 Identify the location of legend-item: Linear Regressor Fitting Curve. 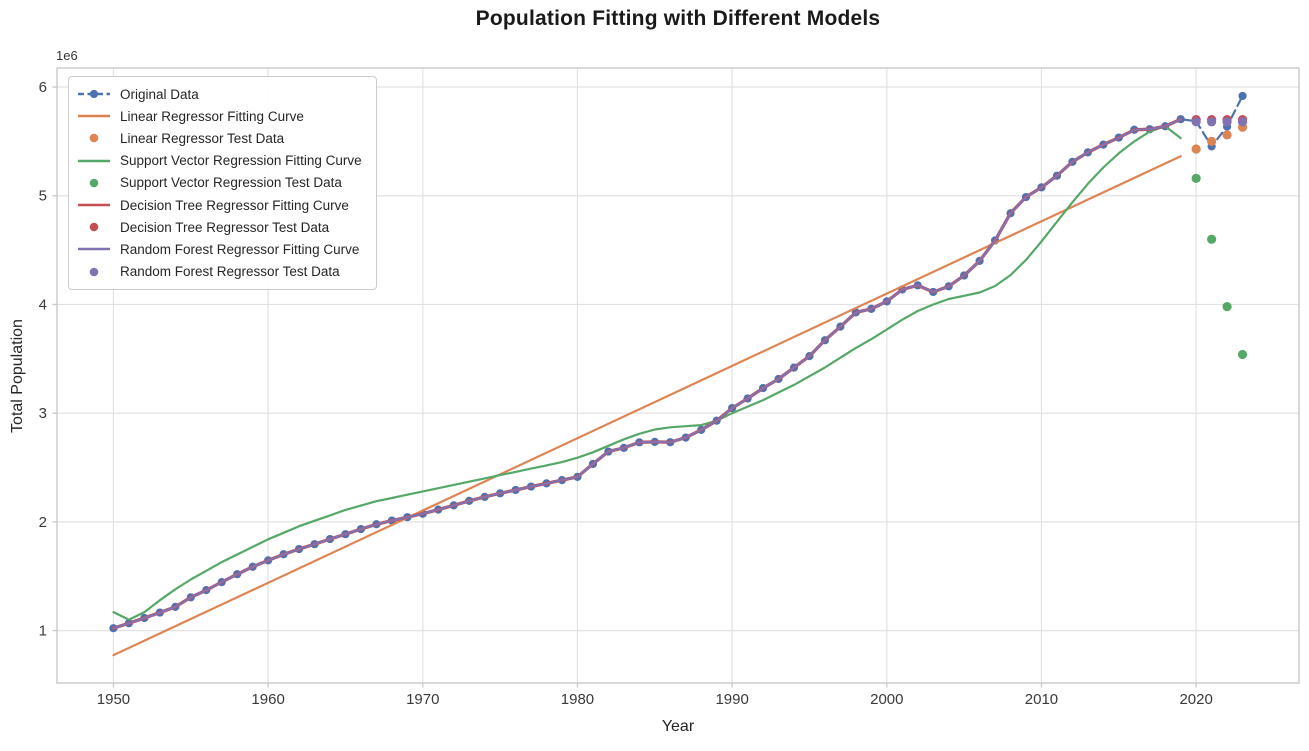
(219, 116).